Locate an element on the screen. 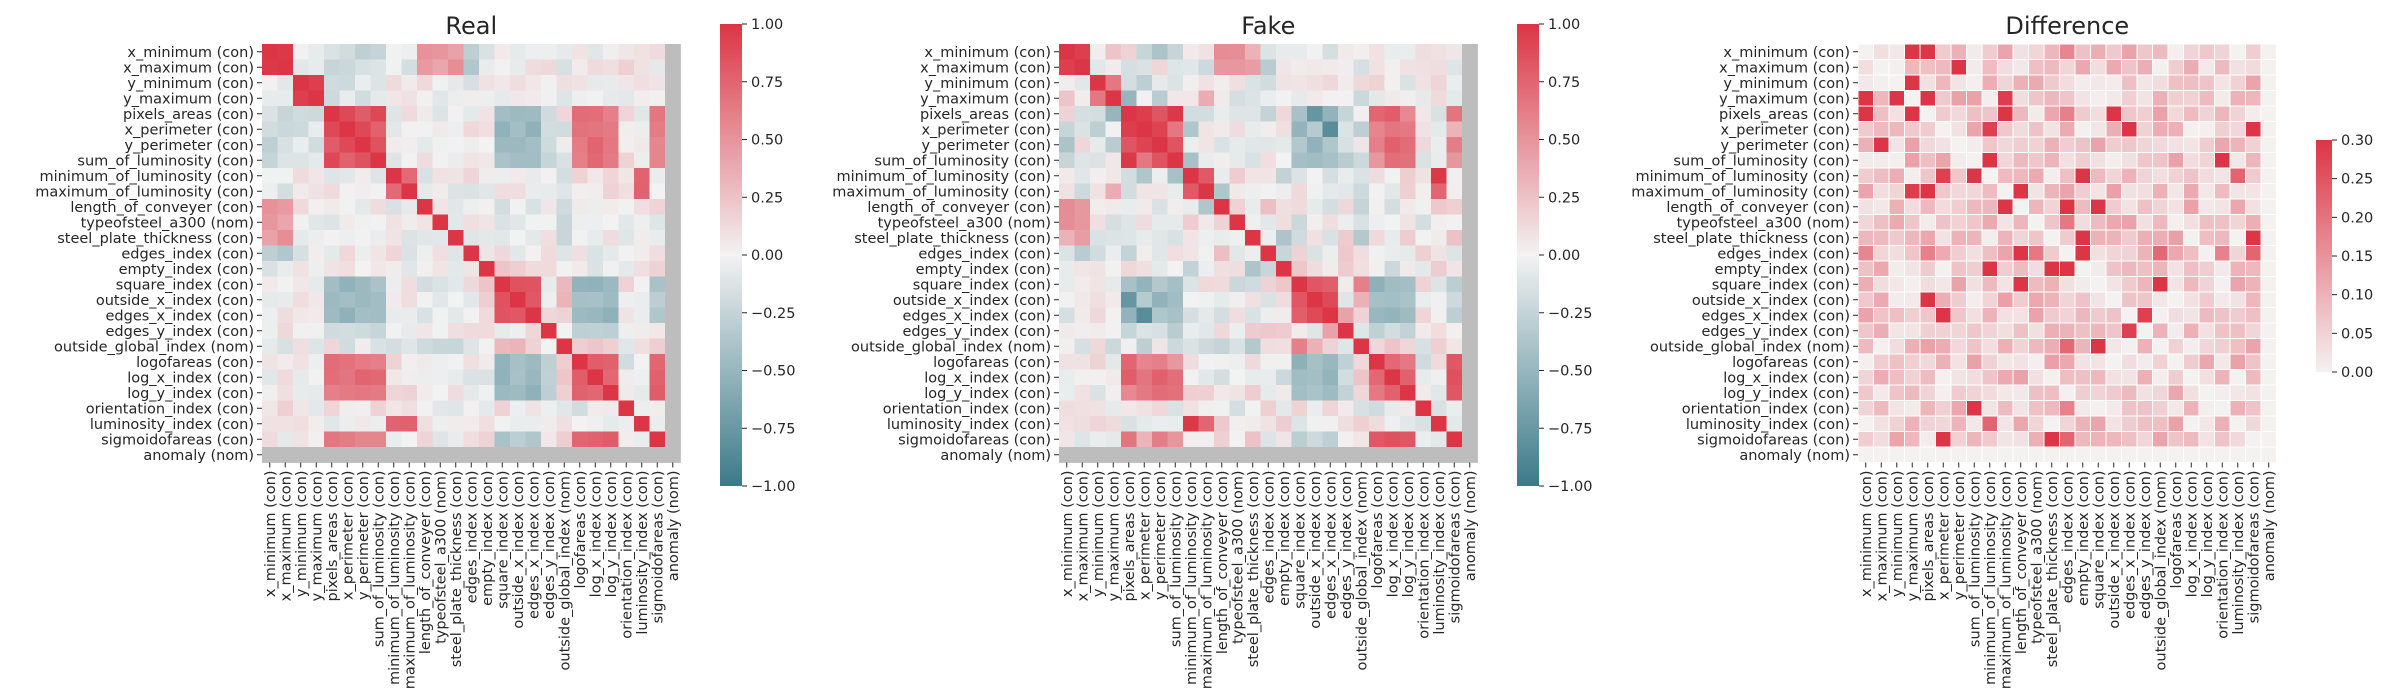 The image size is (2400, 700). y-tick-label: orientation_index (con) is located at coordinates (967, 409).